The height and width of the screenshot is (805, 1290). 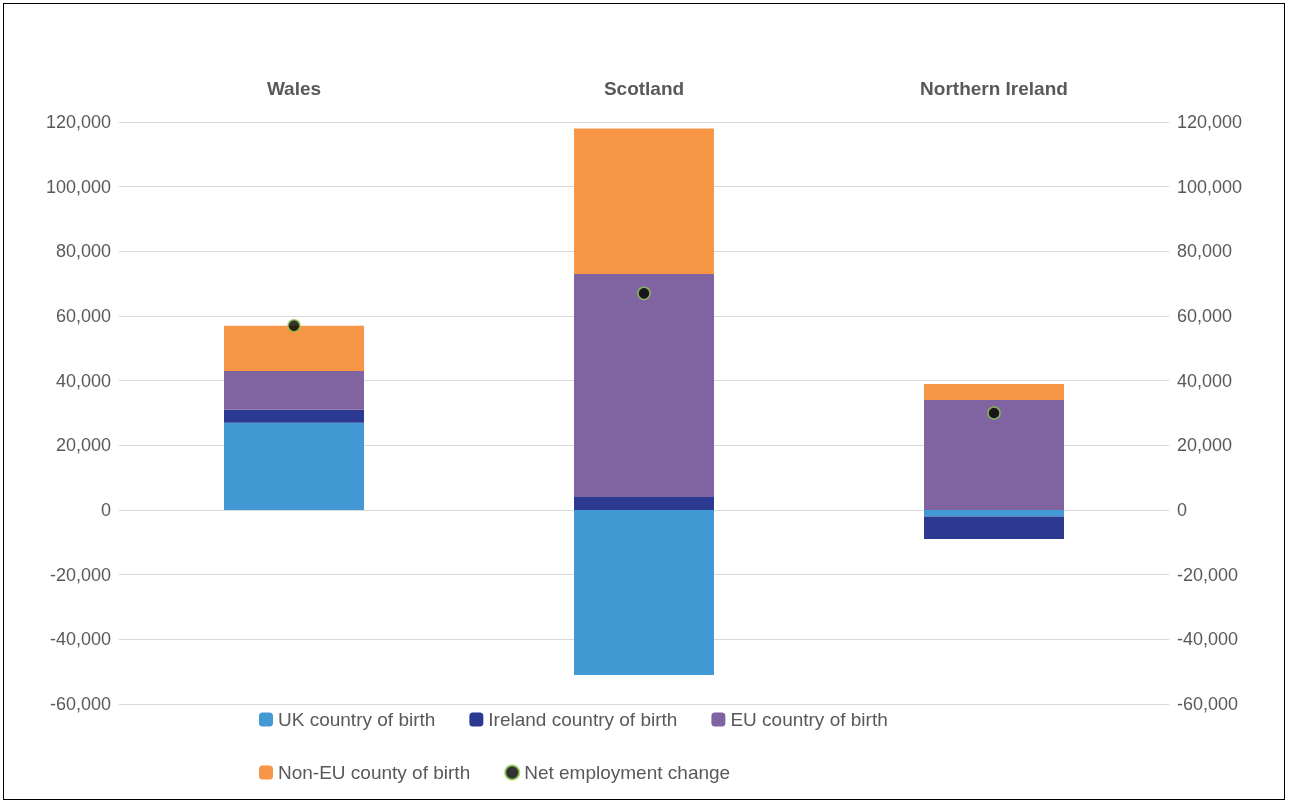 What do you see at coordinates (1210, 186) in the screenshot?
I see `y2-tick-label: 100,000` at bounding box center [1210, 186].